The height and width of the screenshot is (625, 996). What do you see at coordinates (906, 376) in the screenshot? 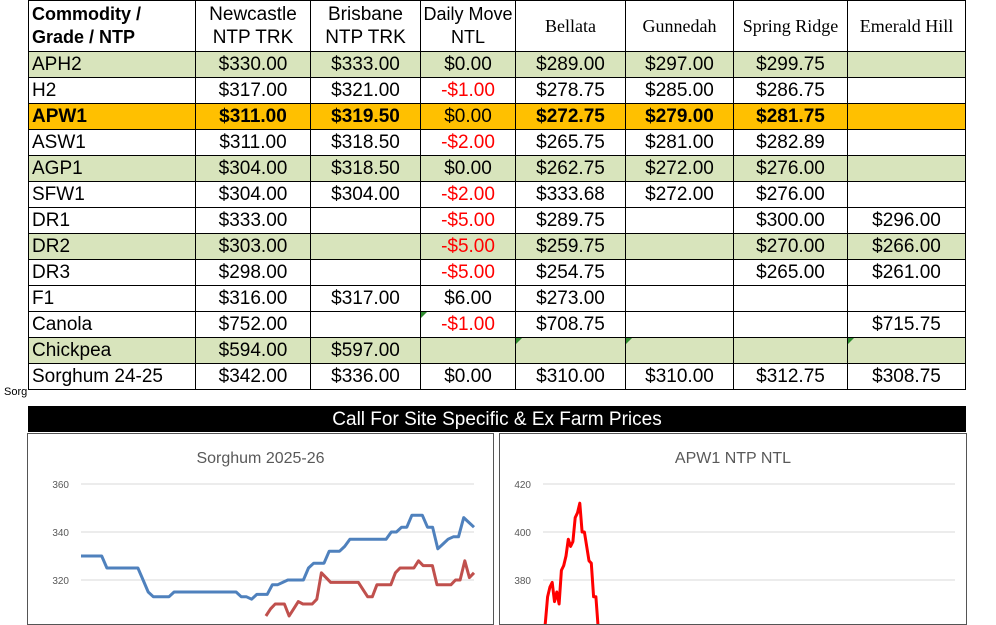
I see `cell-emerald-hill: $308.75` at bounding box center [906, 376].